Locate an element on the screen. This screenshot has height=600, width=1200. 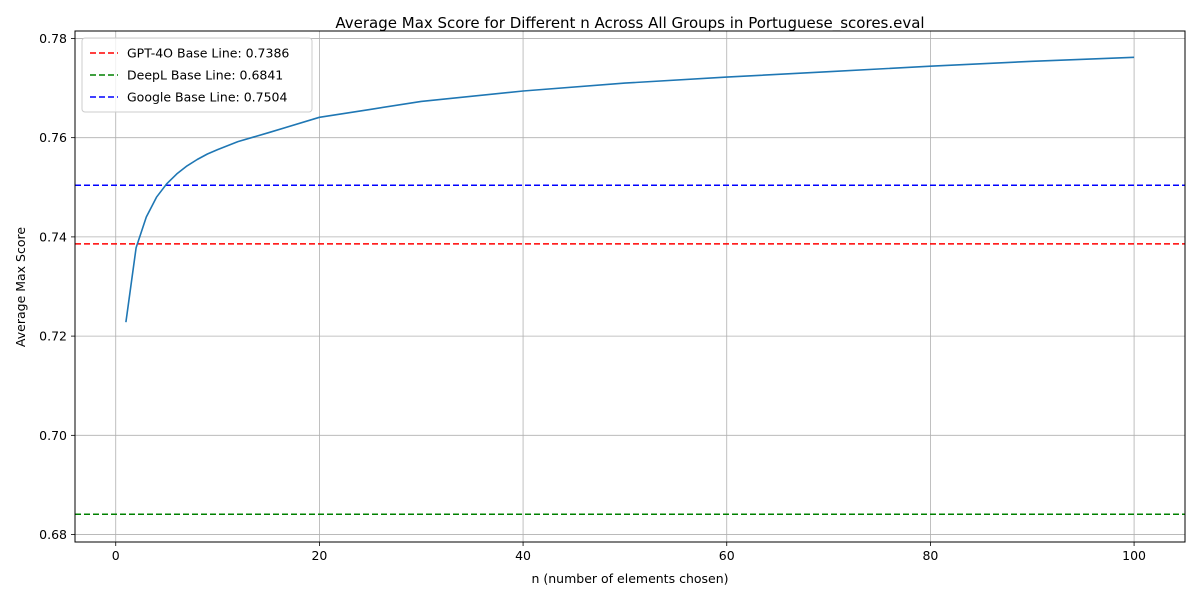
y-tick-label: 0.70 is located at coordinates (53, 435).